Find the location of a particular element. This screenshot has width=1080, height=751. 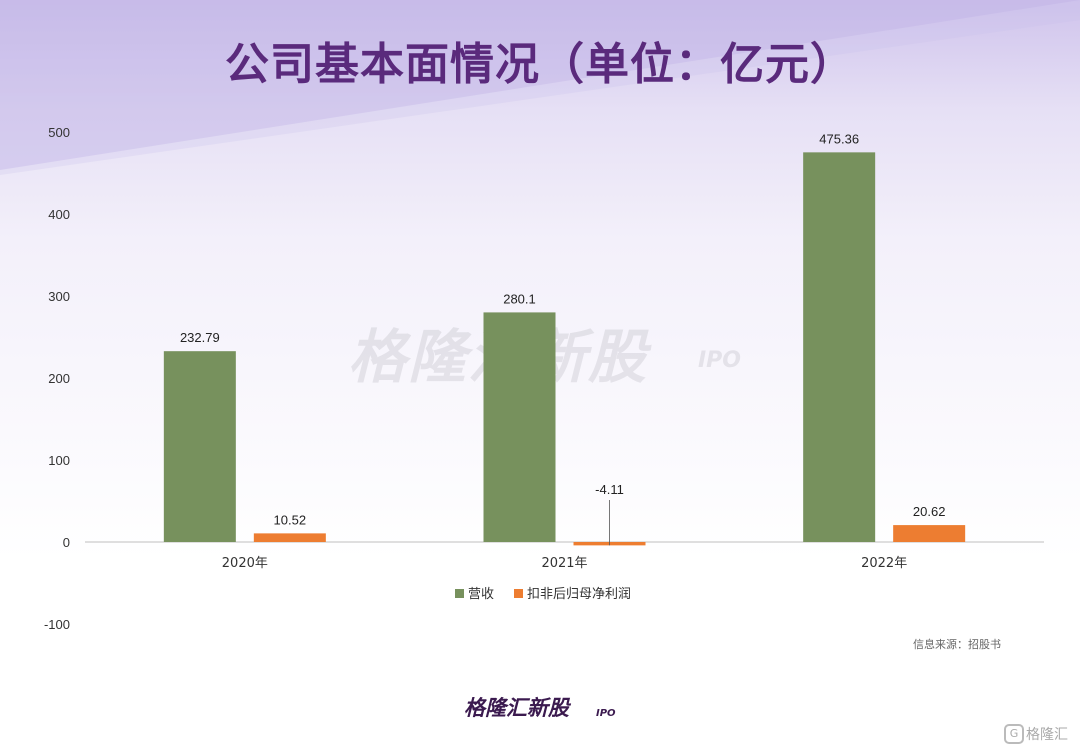

brand-logo-sub: IPO is located at coordinates (606, 713).